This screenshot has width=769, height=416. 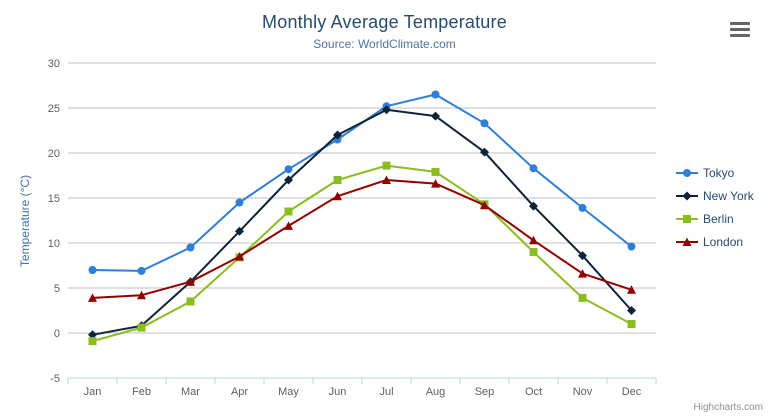 What do you see at coordinates (190, 392) in the screenshot?
I see `x-tick-label: Mar` at bounding box center [190, 392].